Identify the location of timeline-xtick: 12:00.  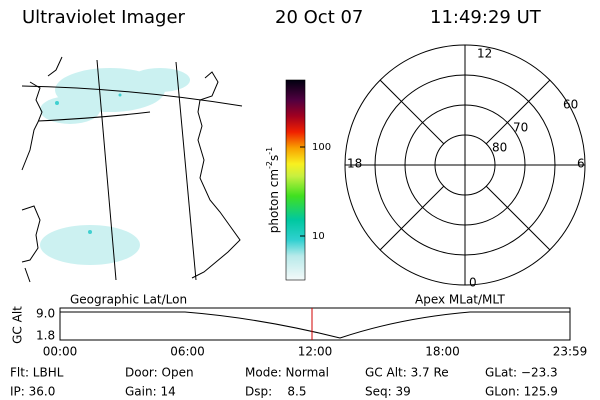
(315, 352).